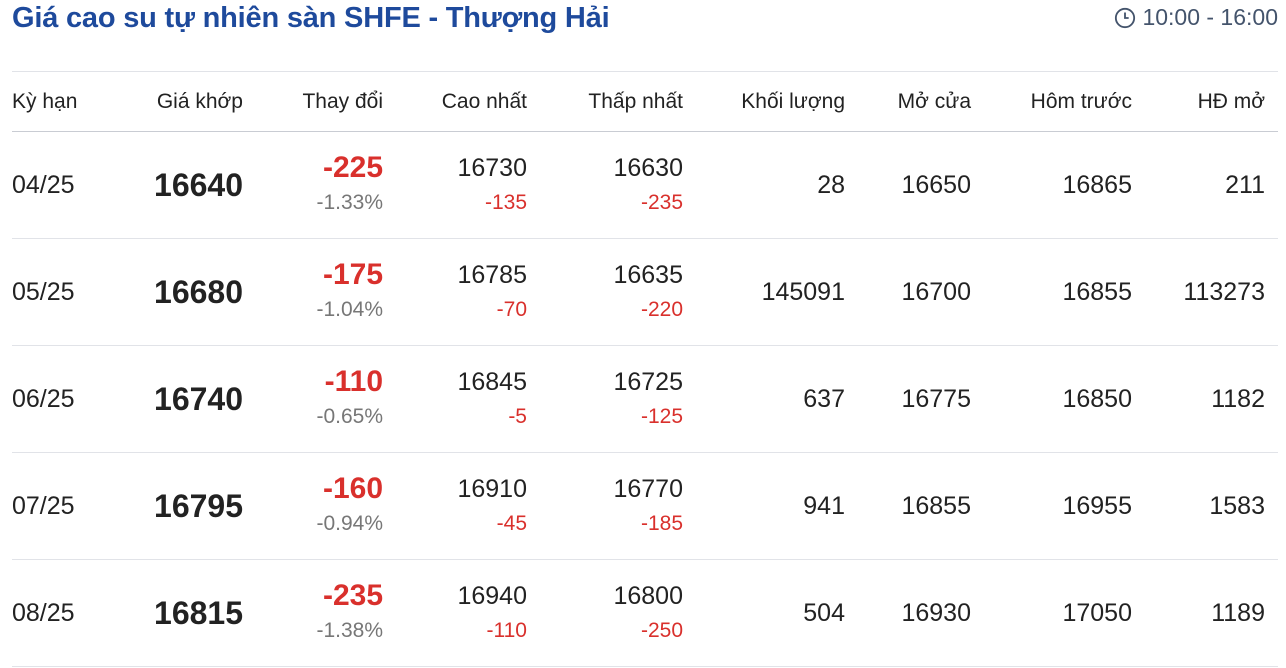 Image resolution: width=1286 pixels, height=668 pixels. Describe the element at coordinates (177, 101) in the screenshot. I see `header-price: Giá khớp` at that location.